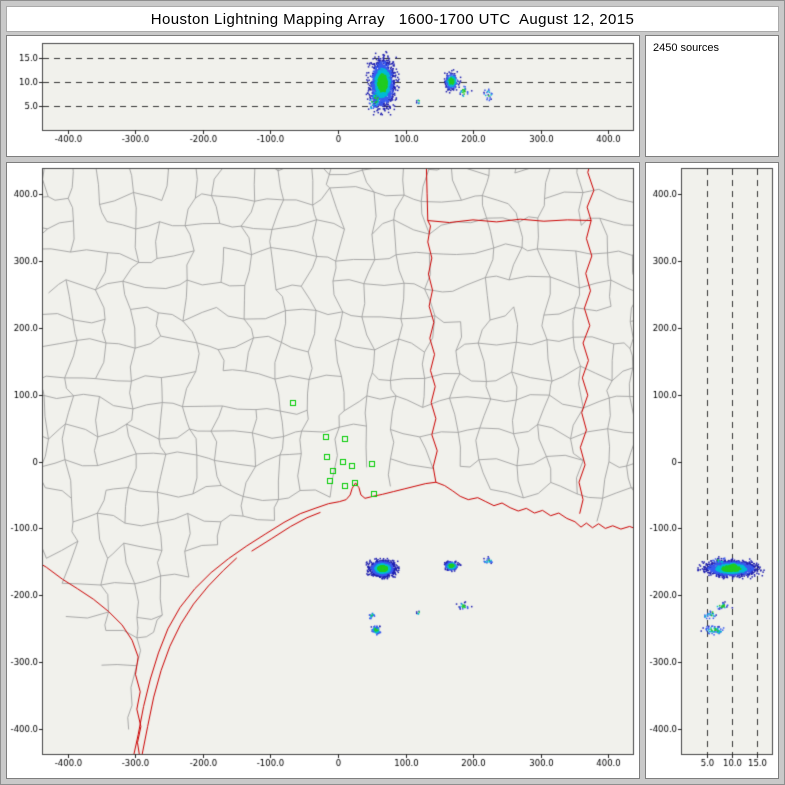 This screenshot has width=785, height=785. I want to click on altitude-ns-panel, so click(712, 470).